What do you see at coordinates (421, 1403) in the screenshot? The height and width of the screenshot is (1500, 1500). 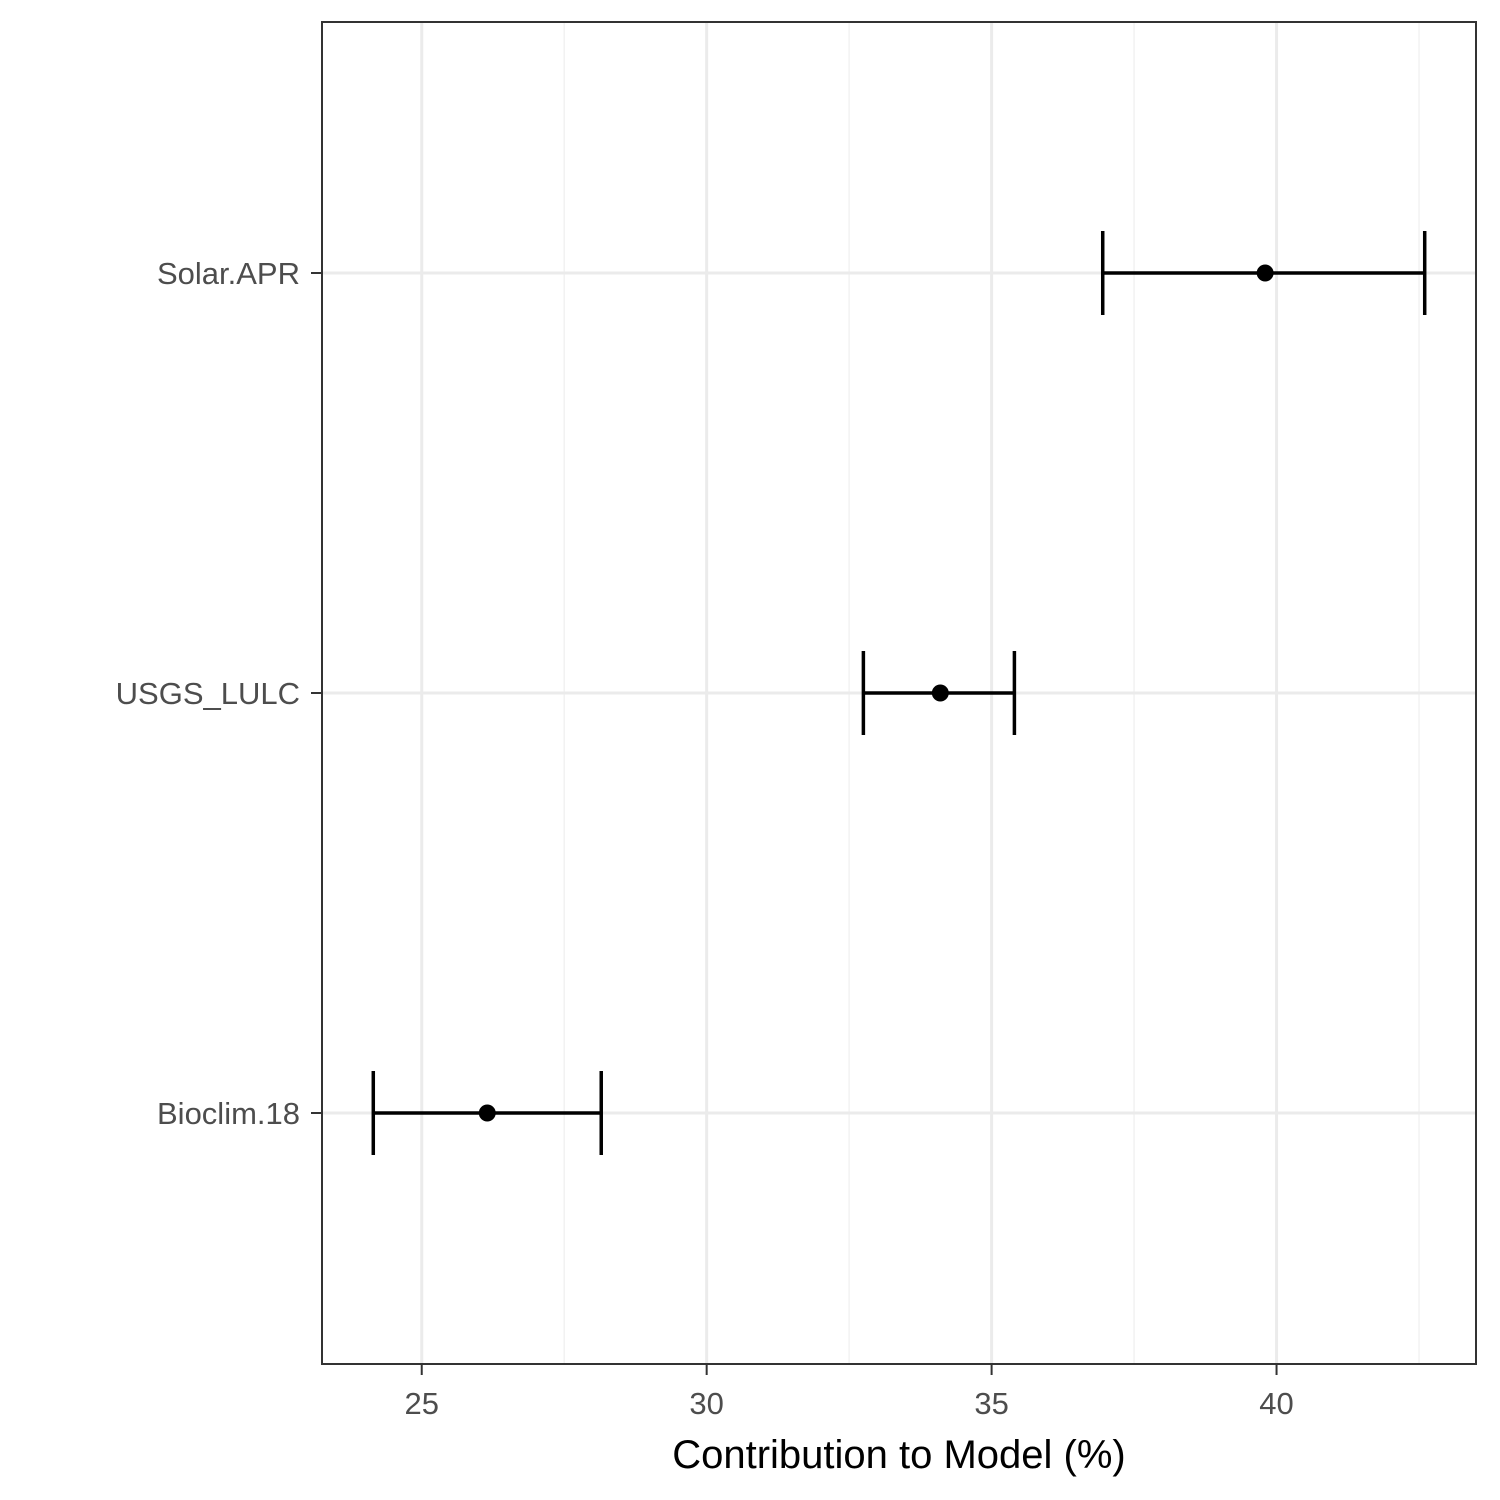 I see `x-tick-label: 25` at bounding box center [421, 1403].